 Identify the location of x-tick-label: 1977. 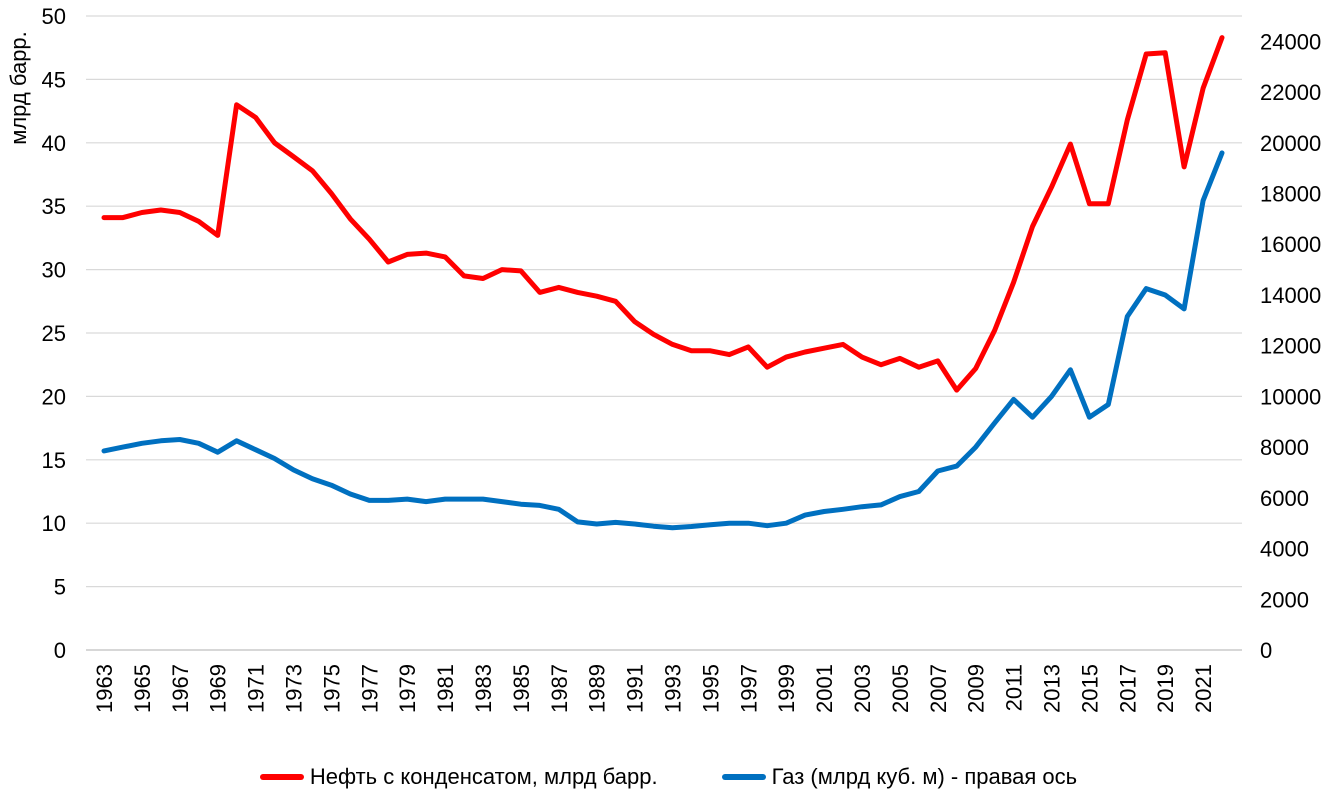
(369, 688).